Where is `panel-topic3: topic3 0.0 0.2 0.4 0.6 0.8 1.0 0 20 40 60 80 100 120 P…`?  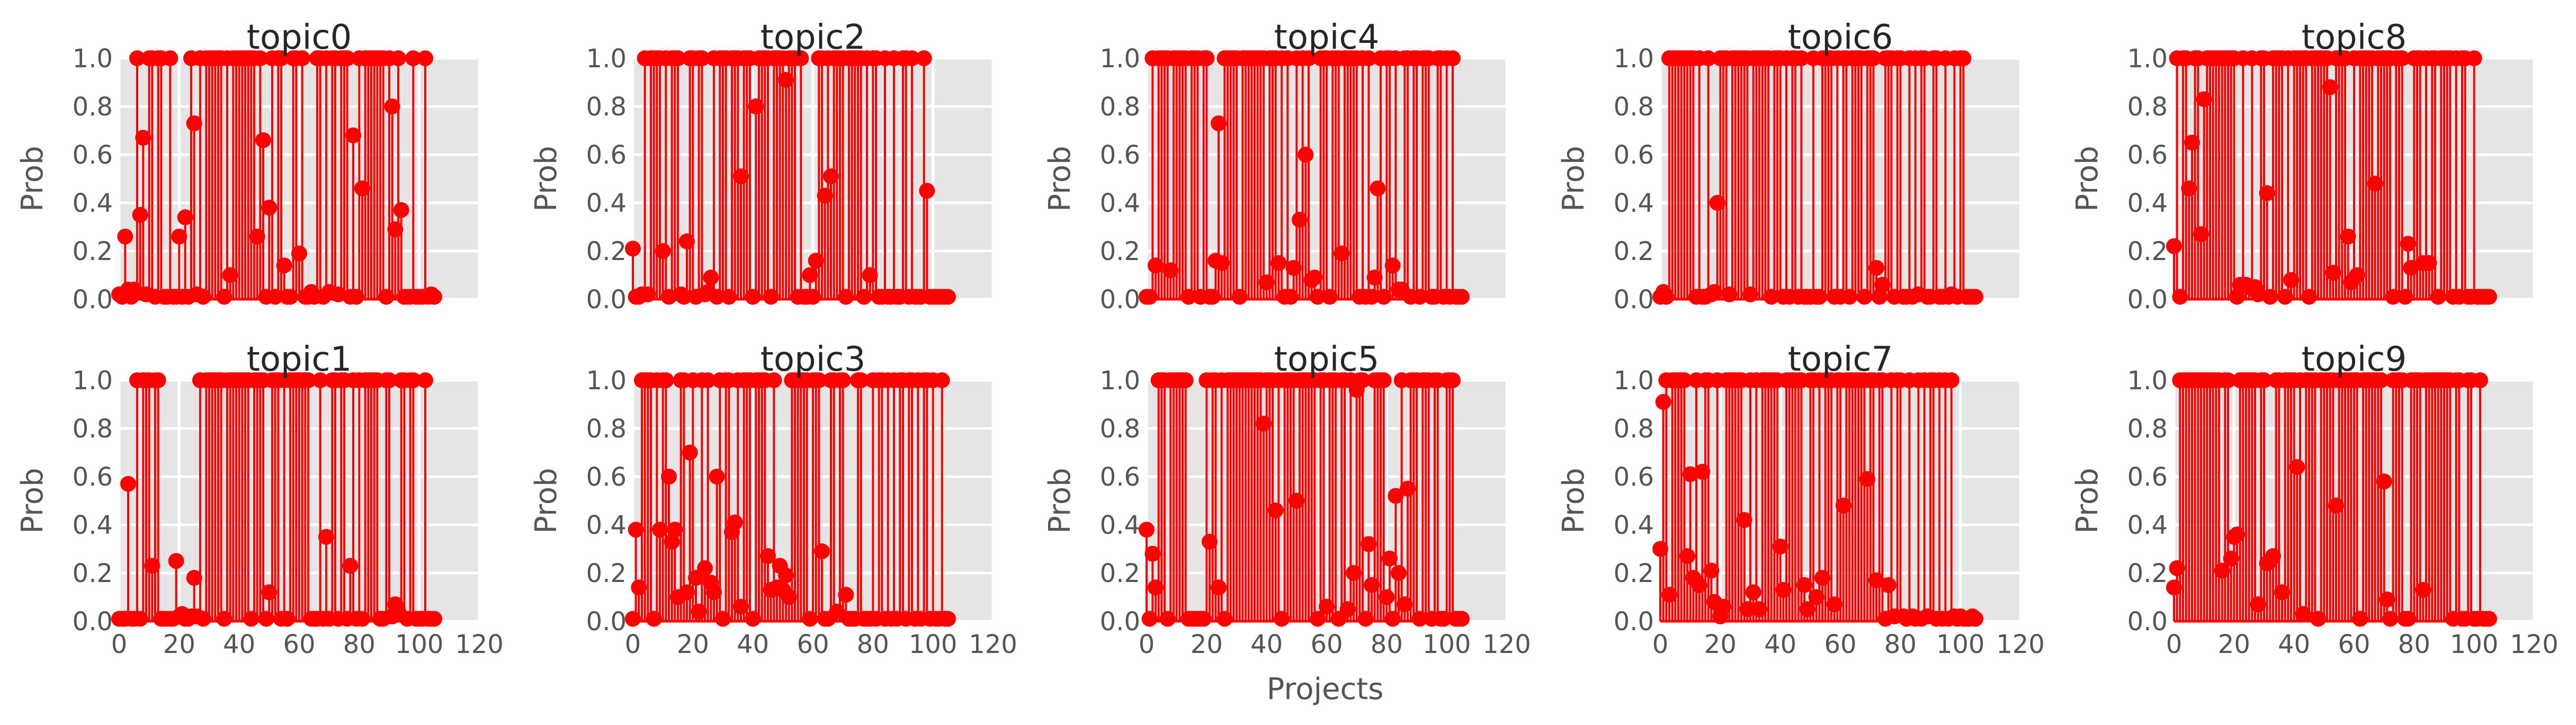 panel-topic3: topic3 0.0 0.2 0.4 0.6 0.8 1.0 0 20 40 60 80 100 120 P… is located at coordinates (773, 499).